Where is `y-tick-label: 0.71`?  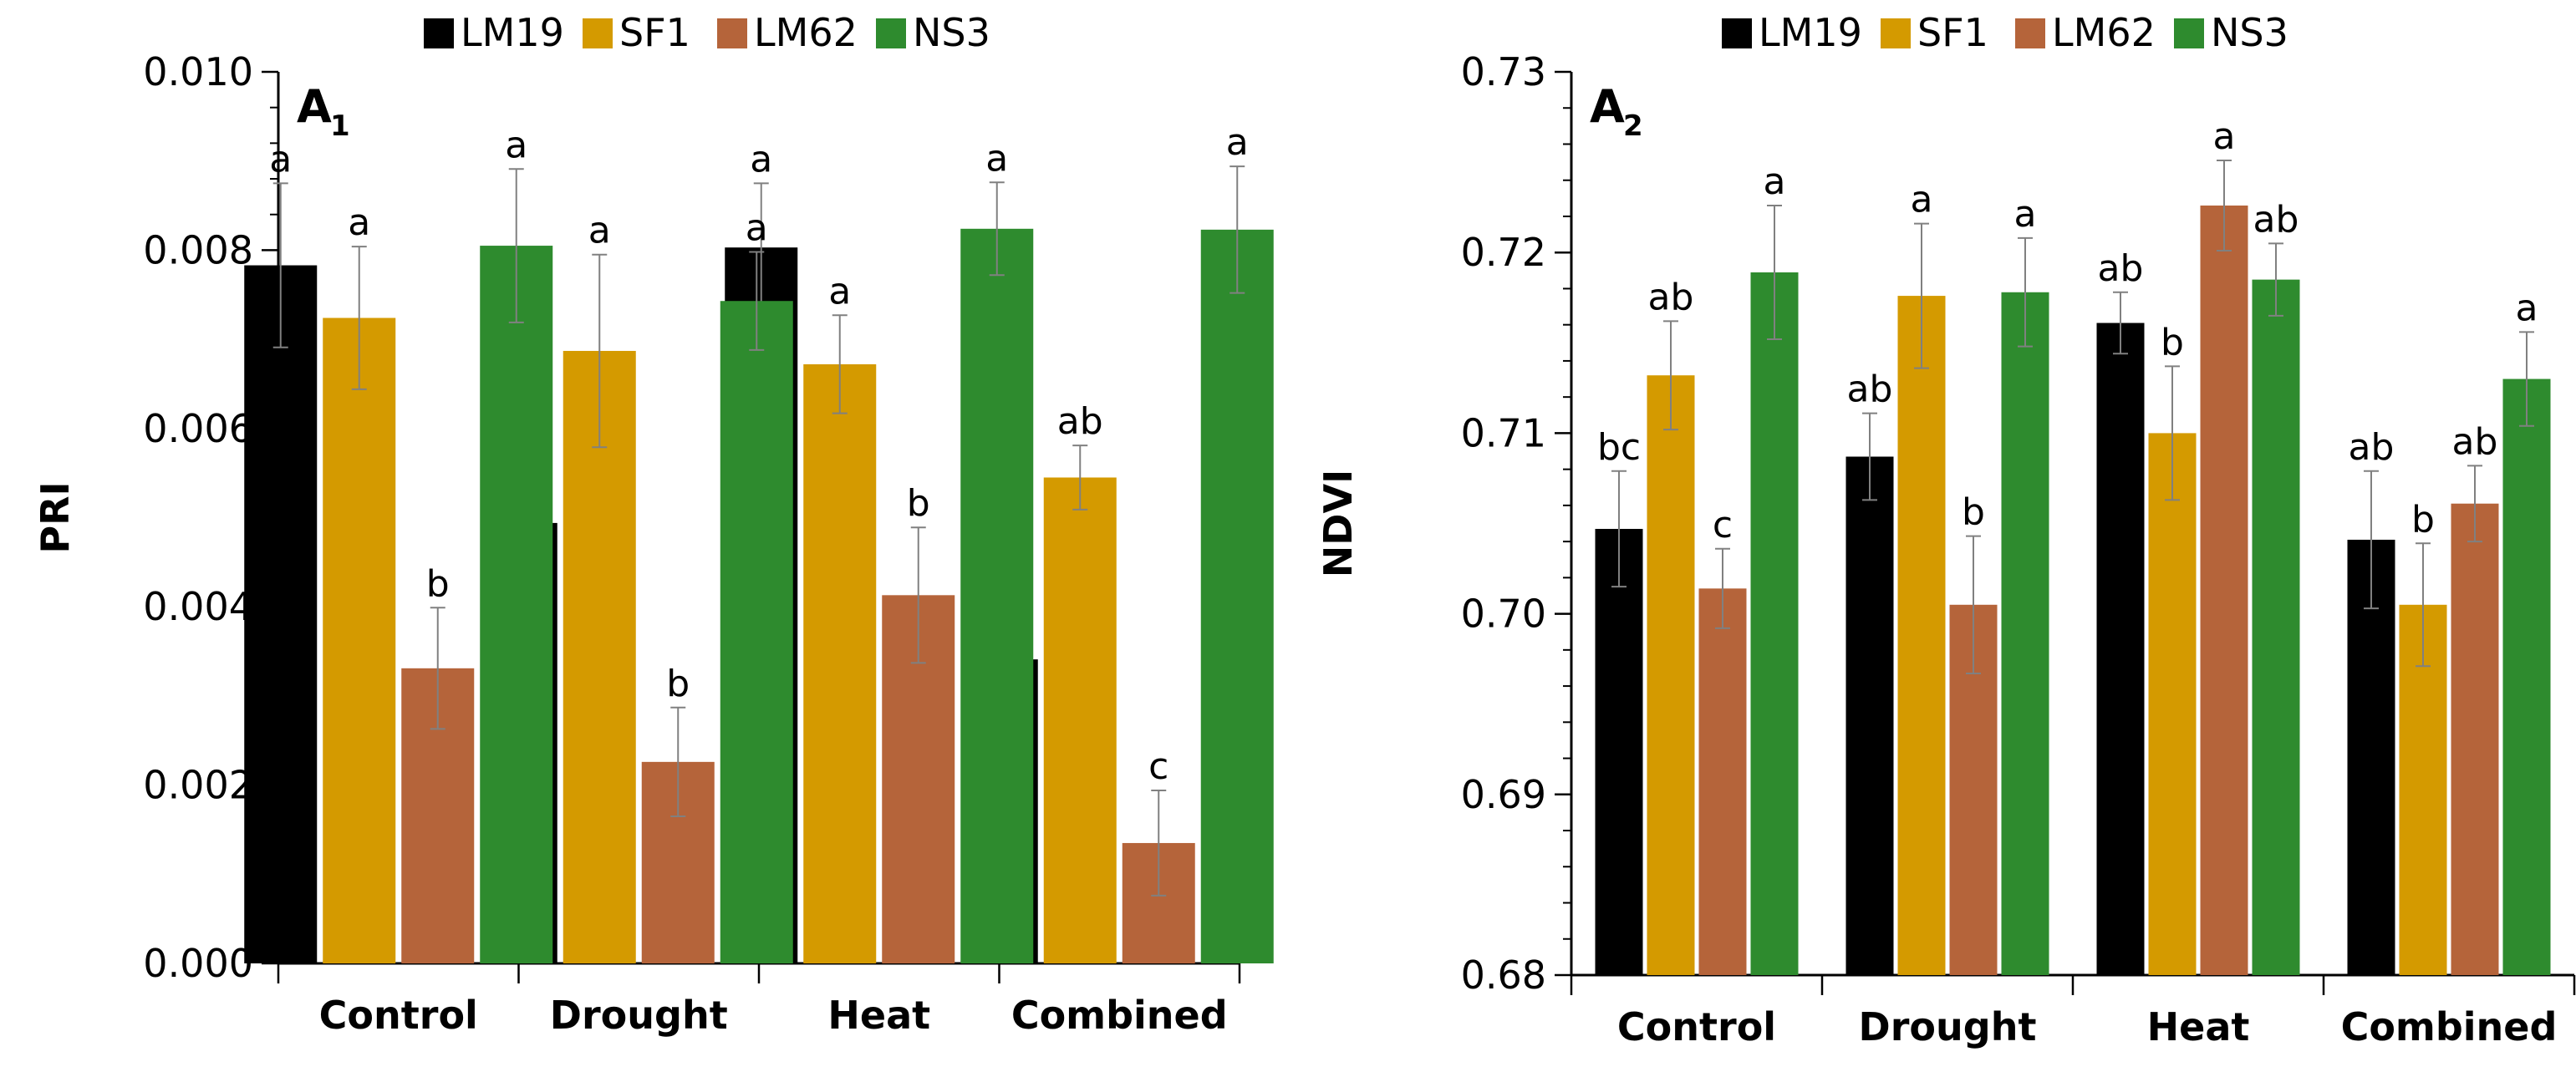
y-tick-label: 0.71 is located at coordinates (1503, 433).